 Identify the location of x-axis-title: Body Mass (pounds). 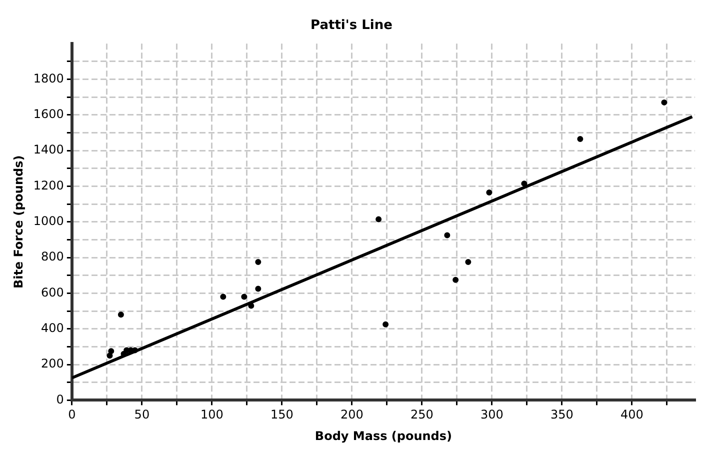
(383, 435).